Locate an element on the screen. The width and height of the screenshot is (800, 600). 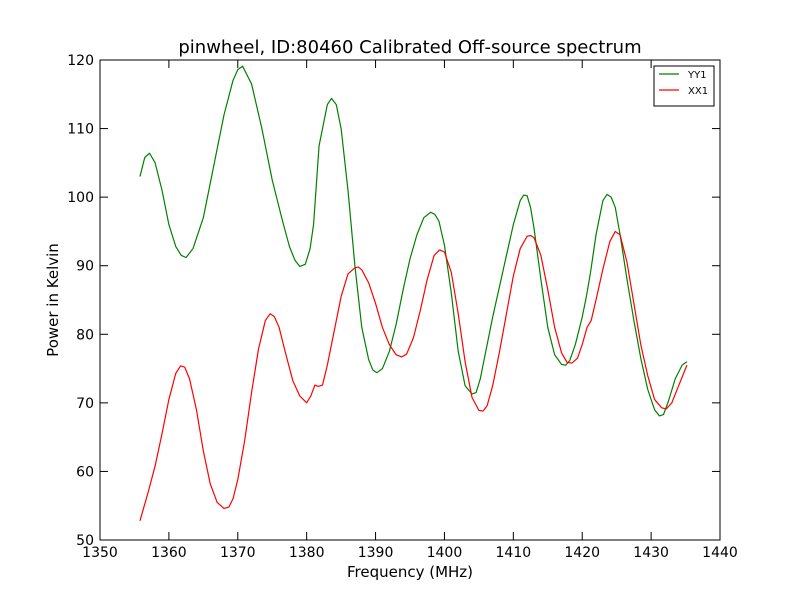
y-tick-label-120: 120 is located at coordinates (80, 61).